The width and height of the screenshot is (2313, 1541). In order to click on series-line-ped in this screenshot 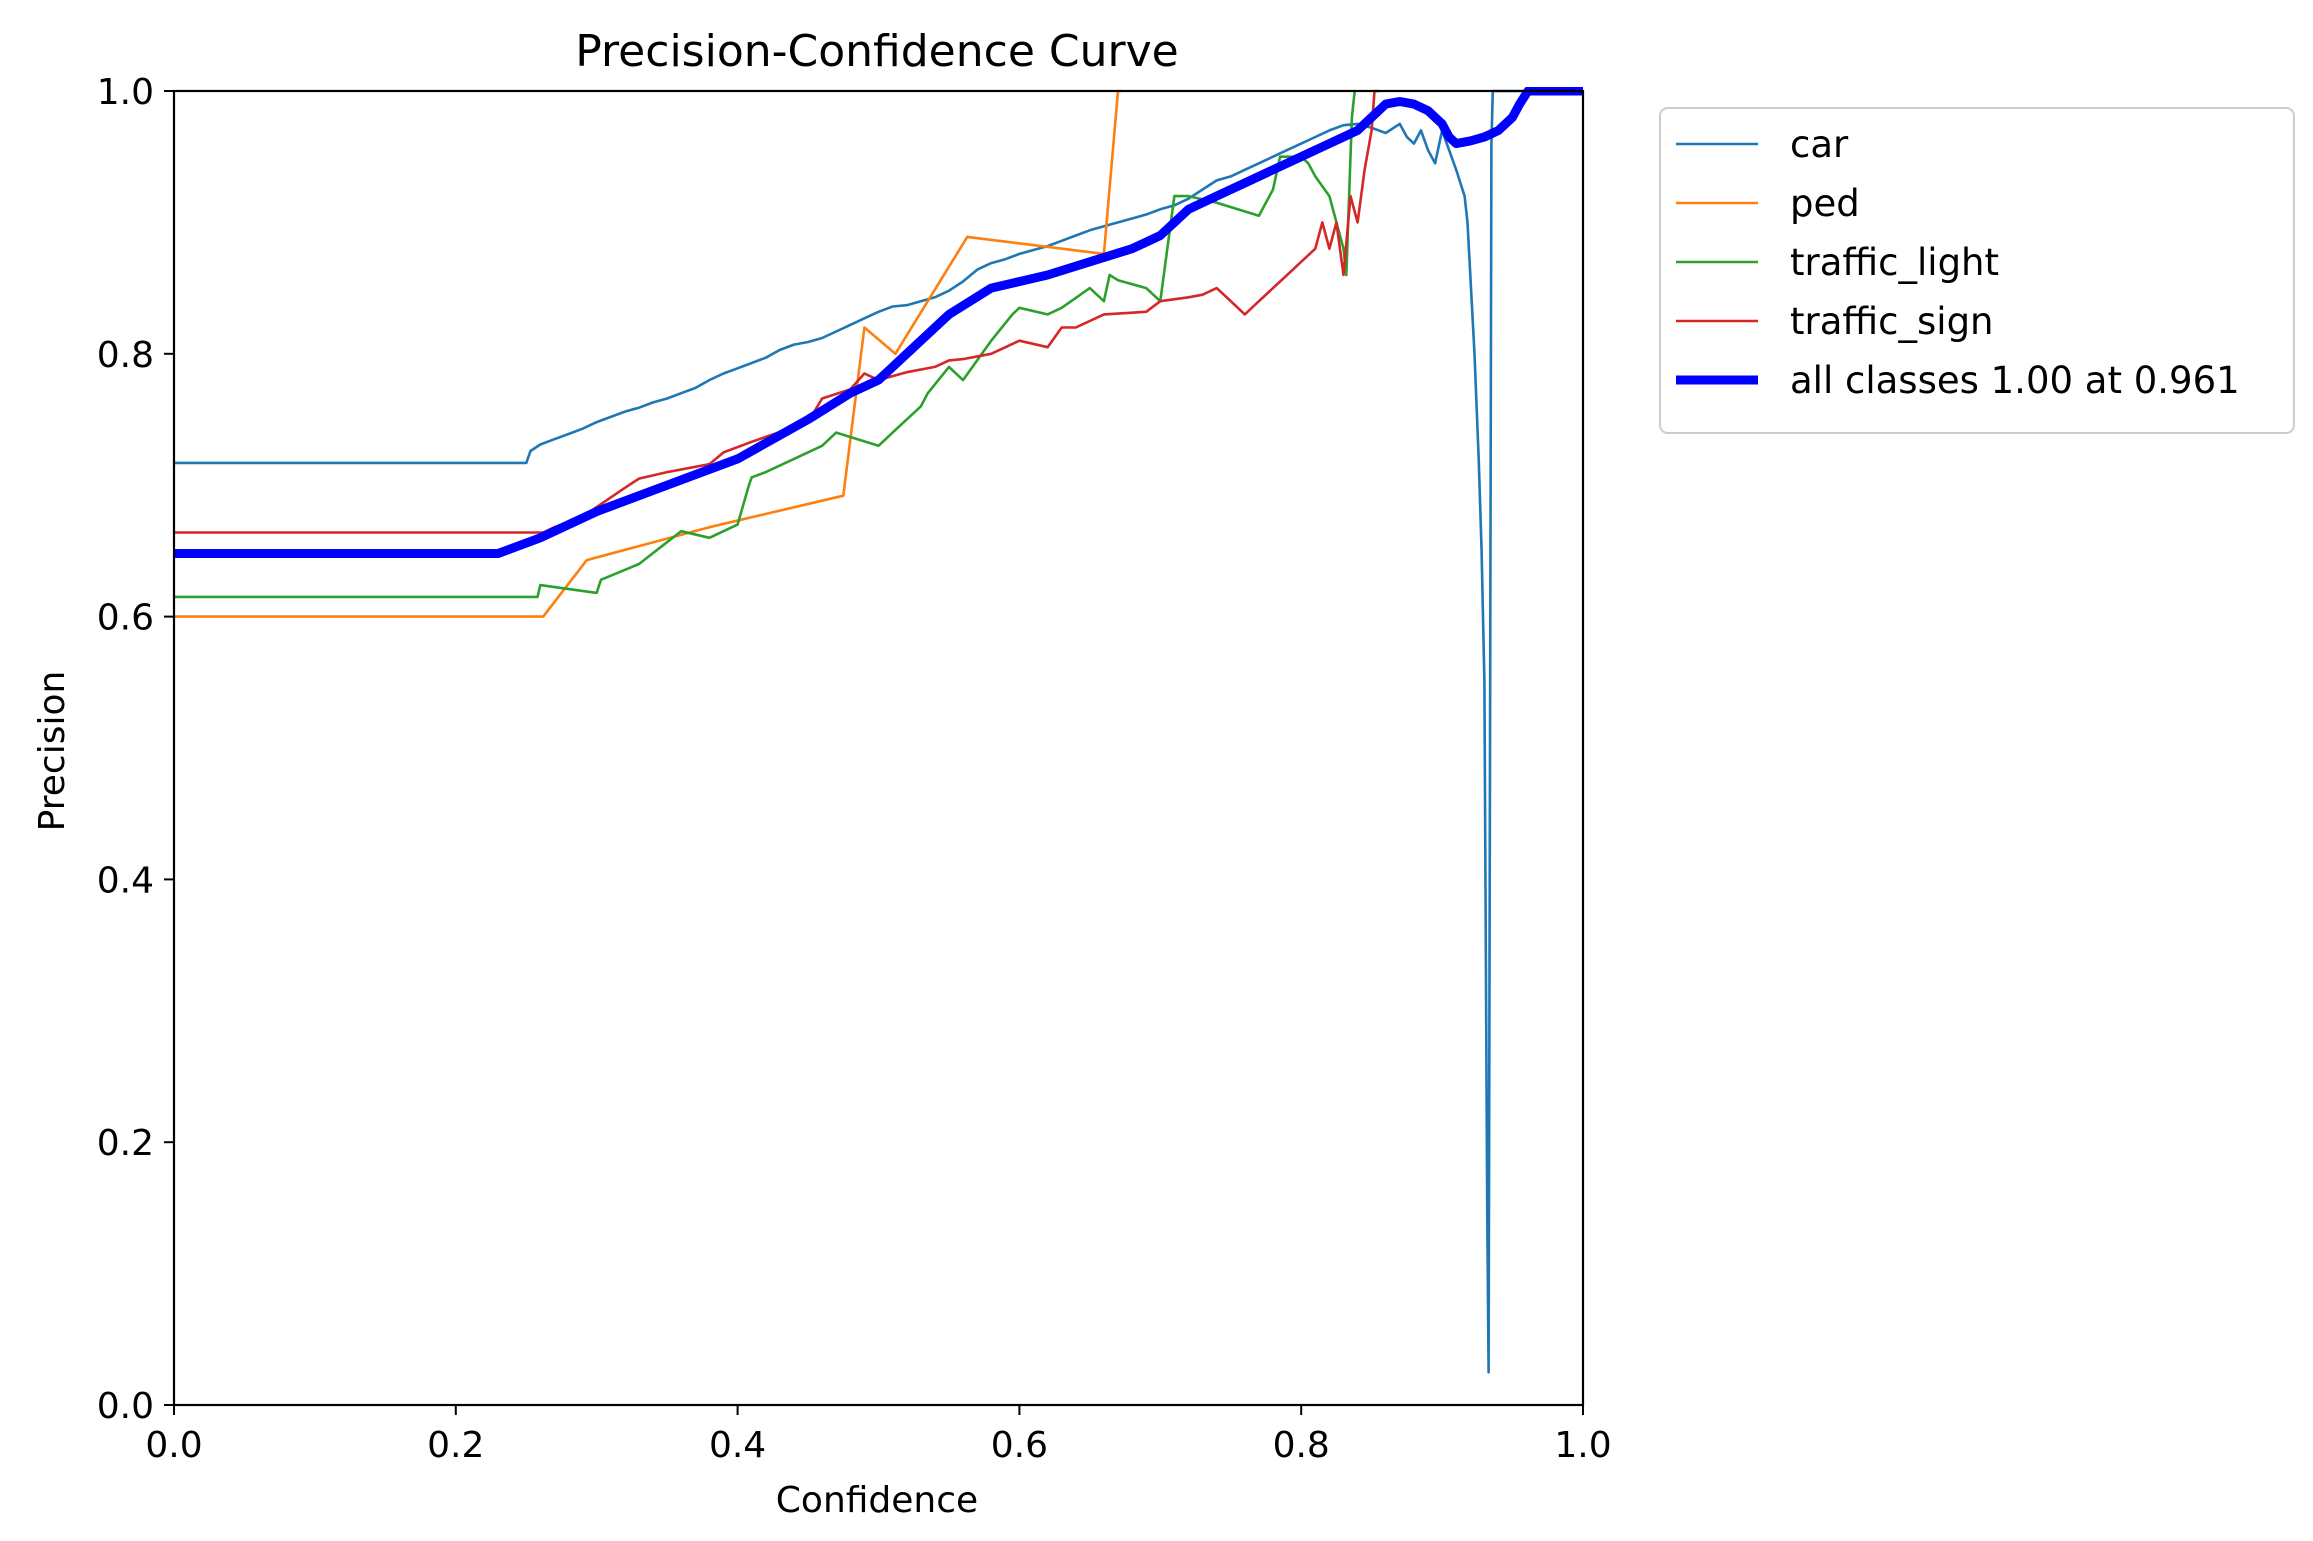, I will do `click(648, 353)`.